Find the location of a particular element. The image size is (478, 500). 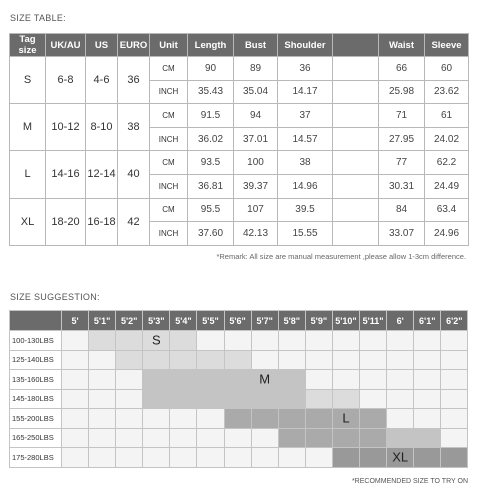

size-row-cm: M 10-12 8-10 38 CM 91.5 94 37 71 61 is located at coordinates (239, 127).